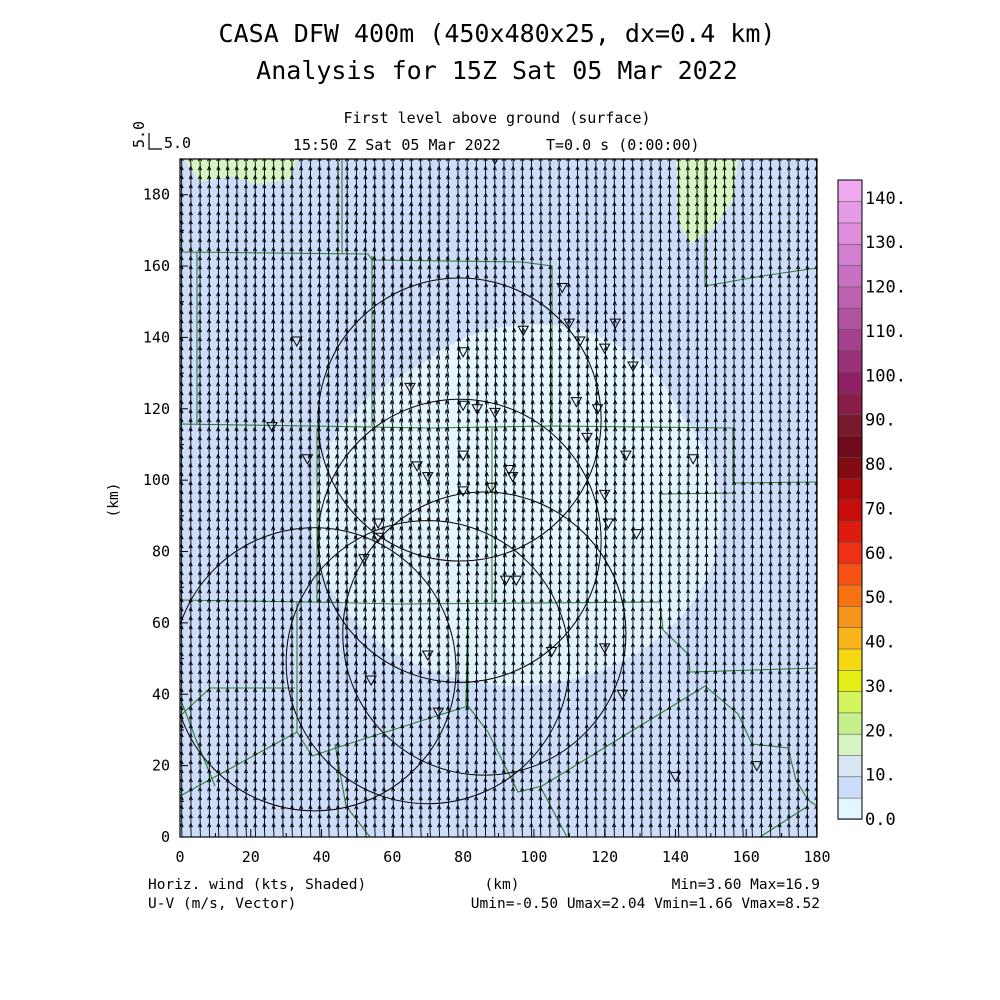  Describe the element at coordinates (139, 134) in the screenshot. I see `ref-vector-value: 5.0` at that location.